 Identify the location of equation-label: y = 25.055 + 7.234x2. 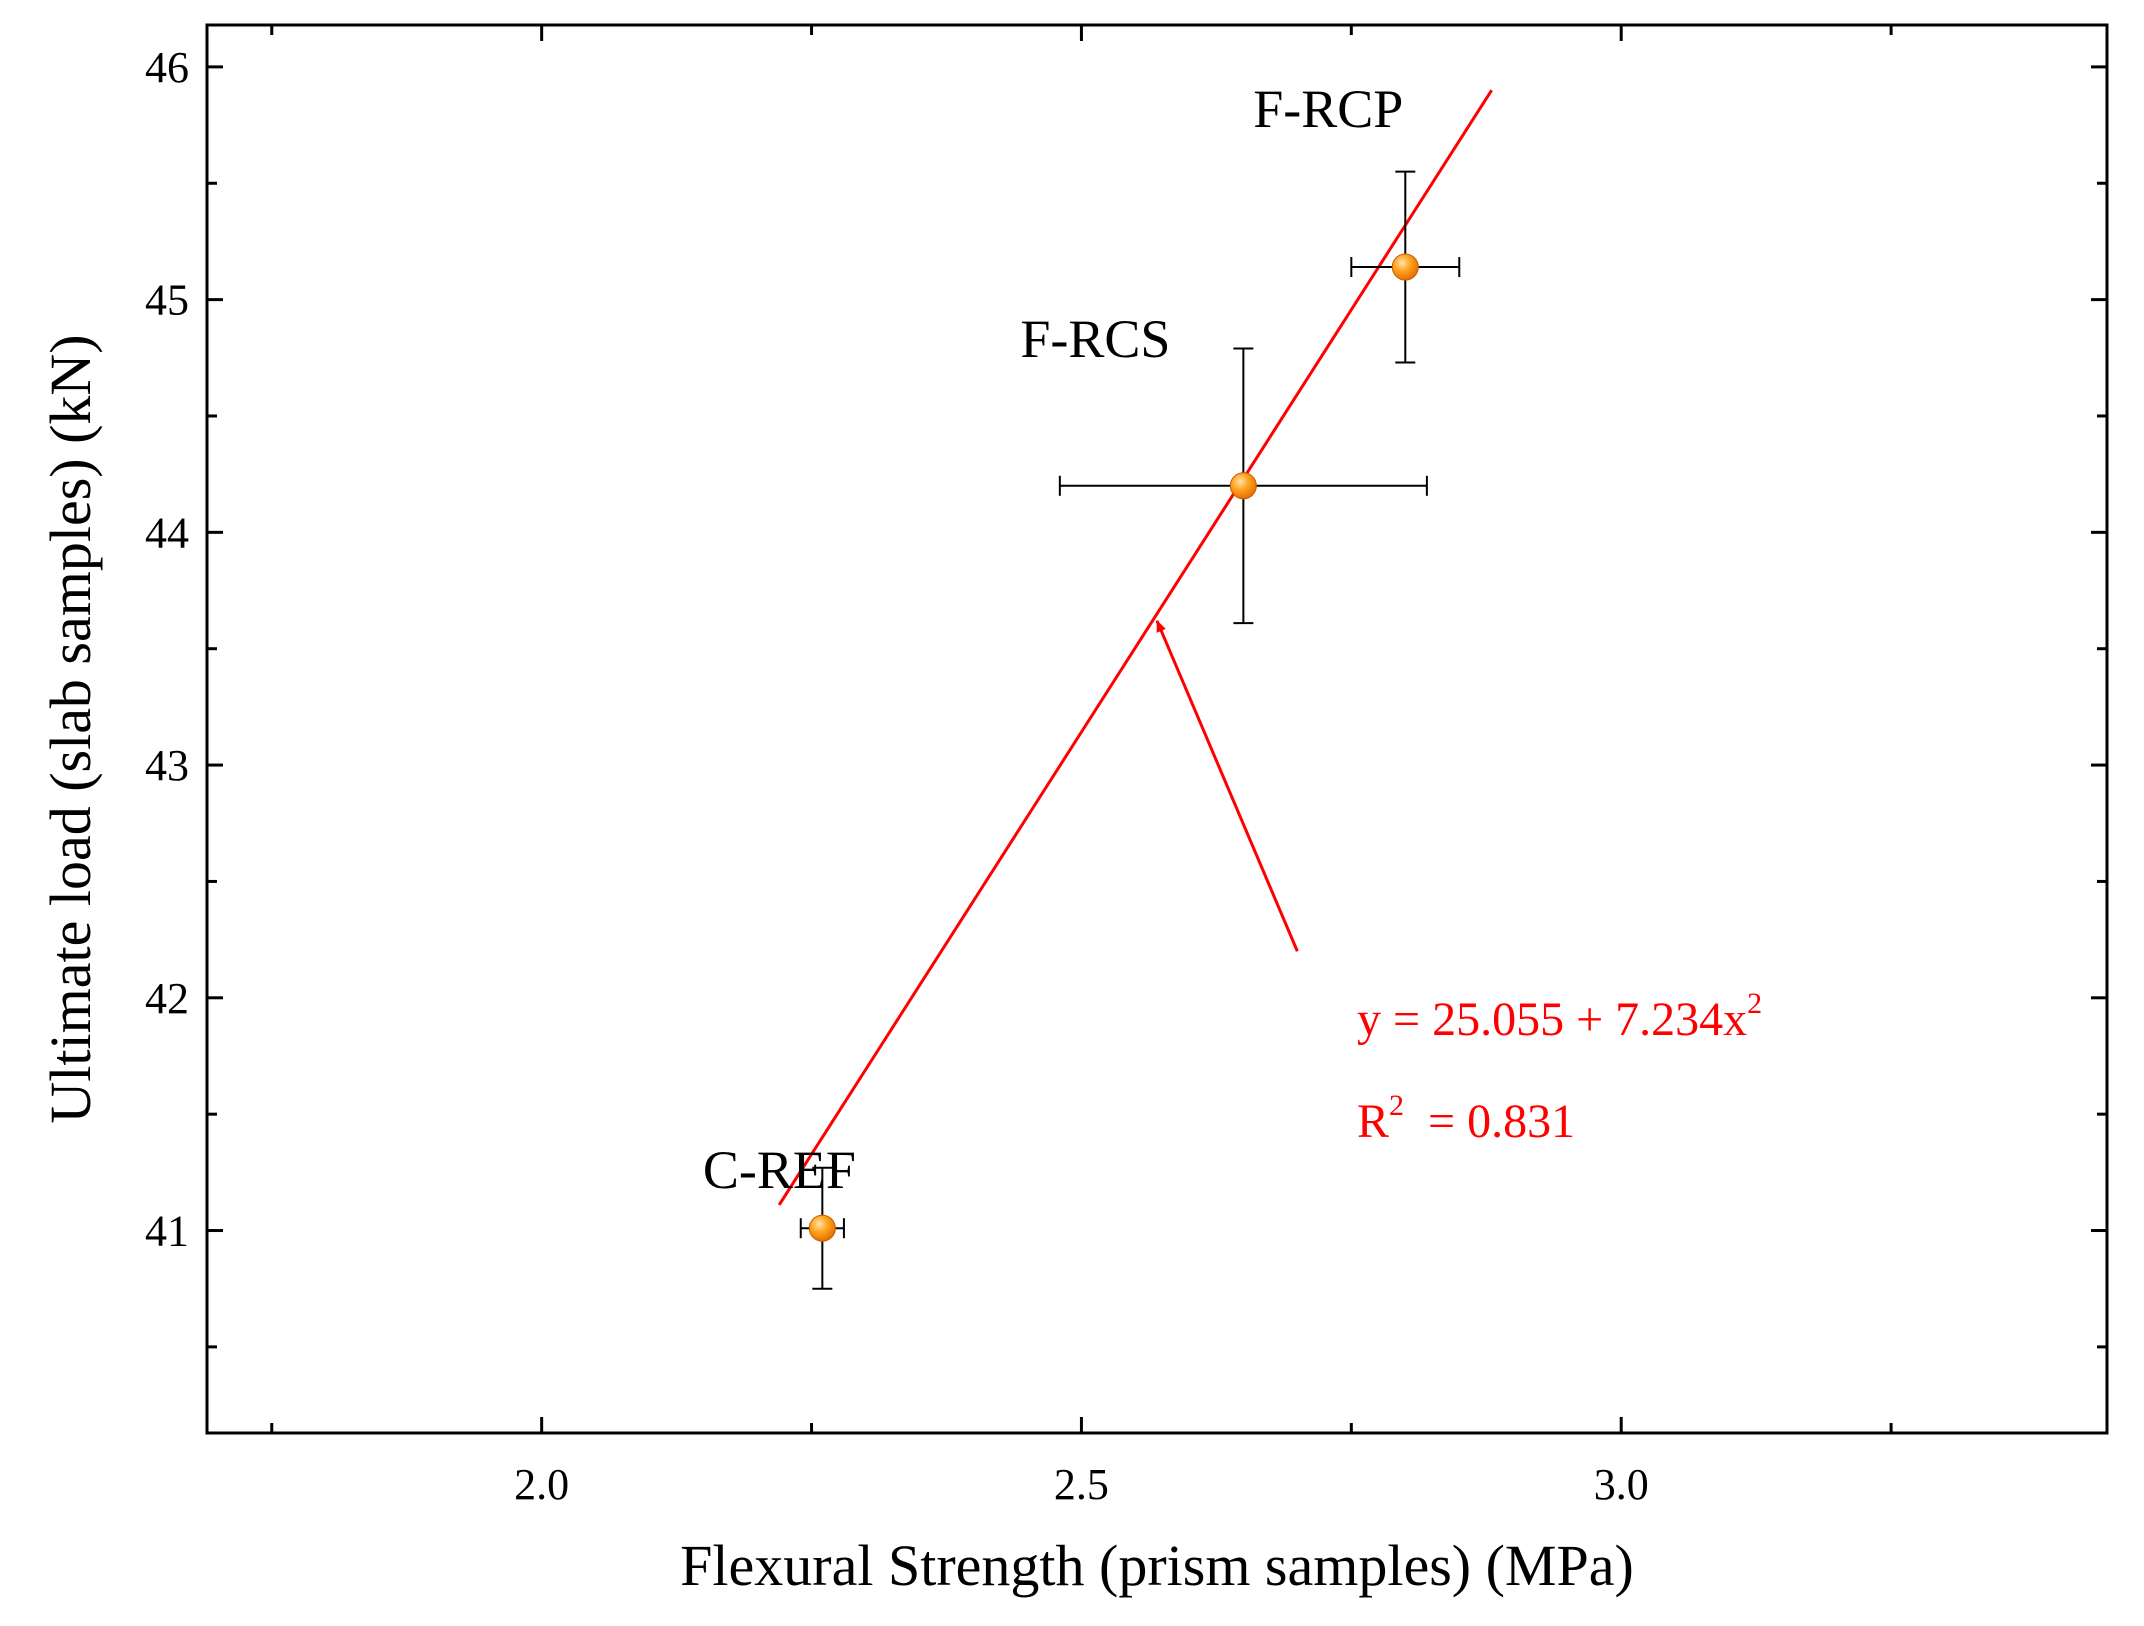
(1559, 1016).